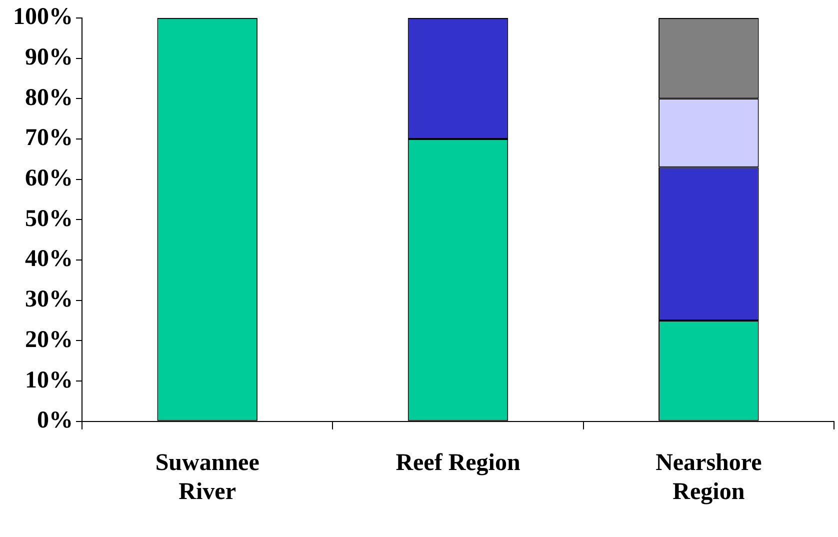 The height and width of the screenshot is (537, 838). Describe the element at coordinates (49, 380) in the screenshot. I see `y-tick-label: 10%` at that location.